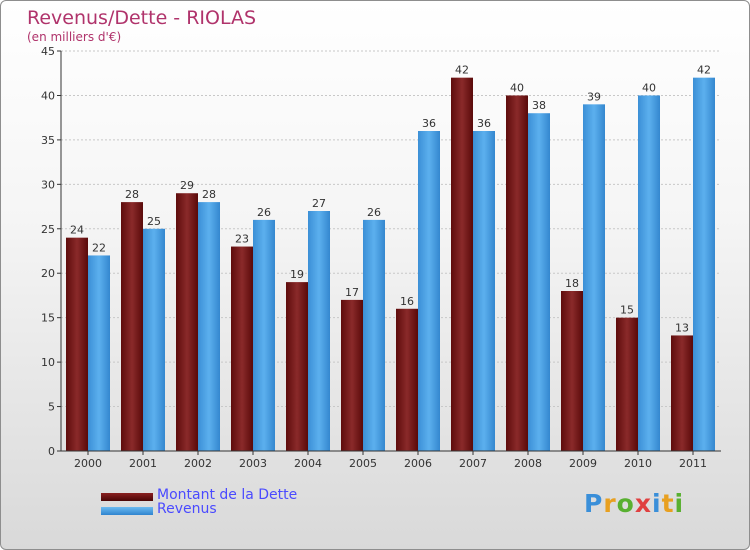  What do you see at coordinates (127, 511) in the screenshot?
I see `legend-swatch-revenus` at bounding box center [127, 511].